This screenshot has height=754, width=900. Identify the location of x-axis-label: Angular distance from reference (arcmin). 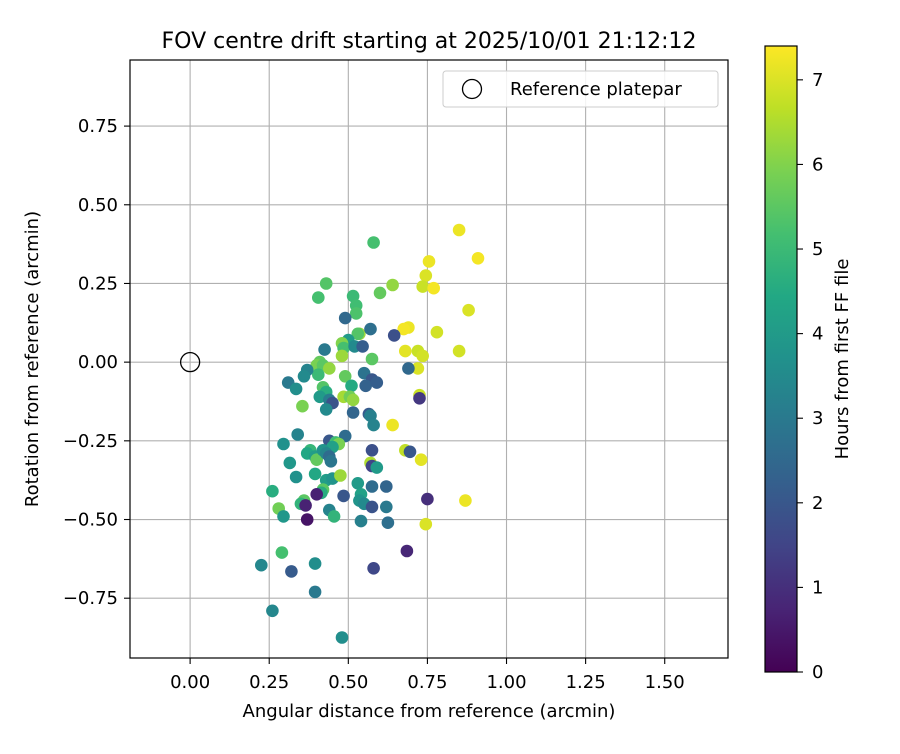
(429, 711).